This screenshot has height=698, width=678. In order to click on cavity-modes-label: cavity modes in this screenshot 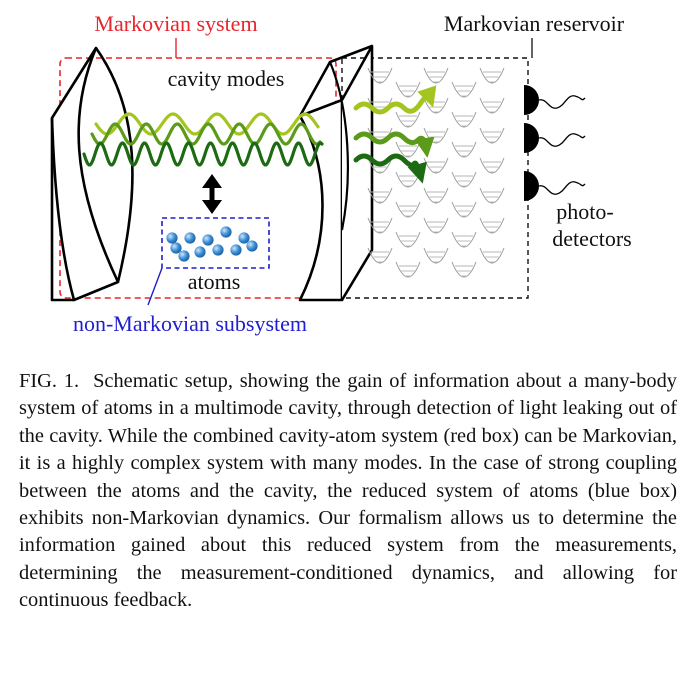, I will do `click(226, 78)`.